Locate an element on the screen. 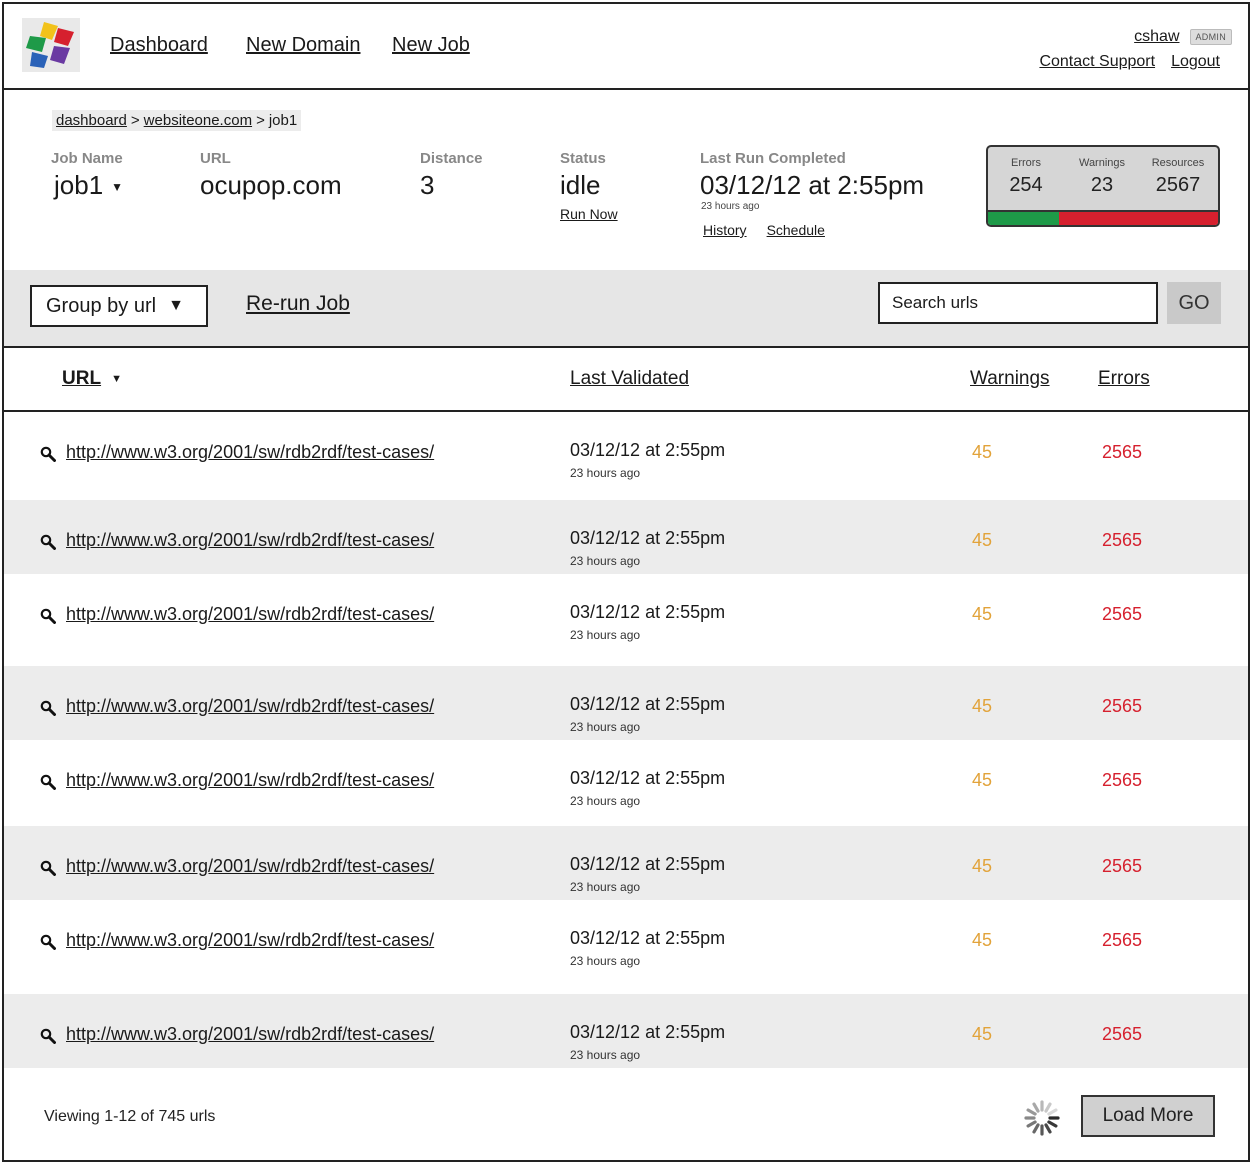 This screenshot has width=1252, height=1164. loading-spinner-icon is located at coordinates (1042, 1118).